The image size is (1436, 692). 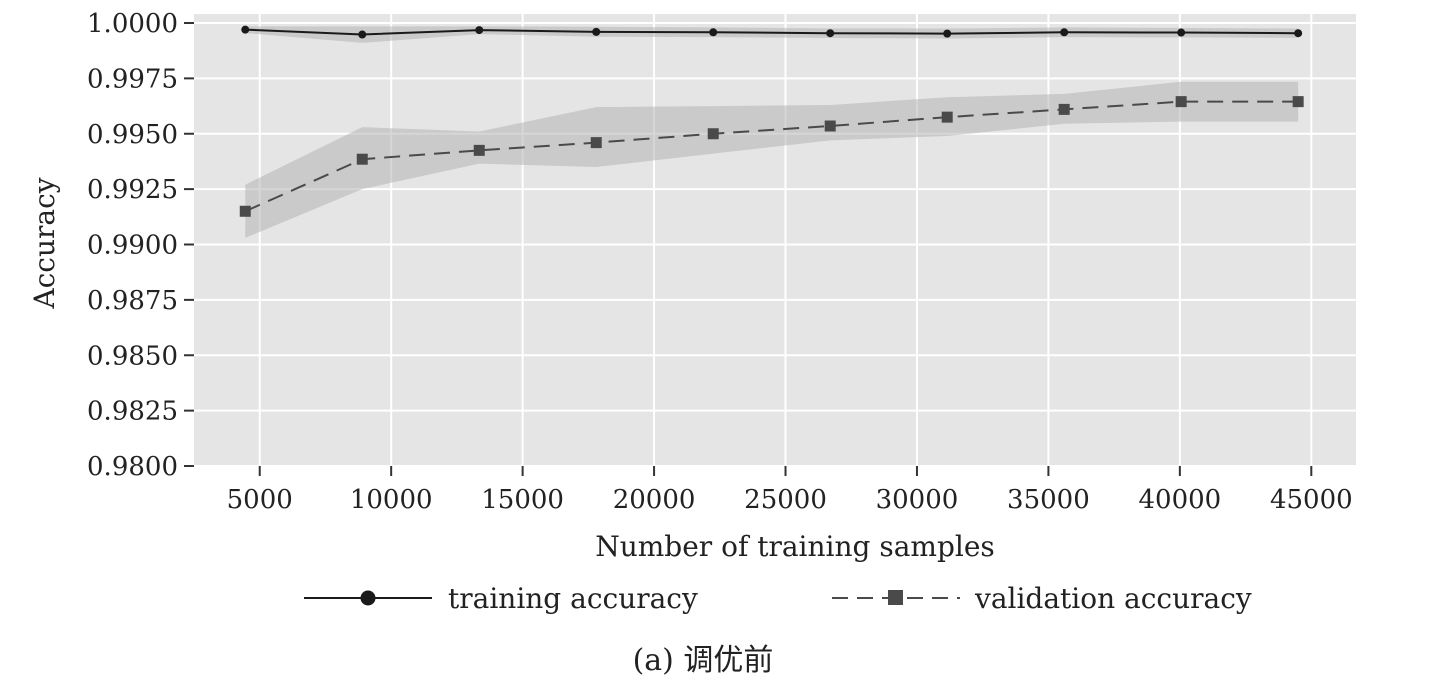 I want to click on y-tick-label: 0.9975, so click(x=132, y=79).